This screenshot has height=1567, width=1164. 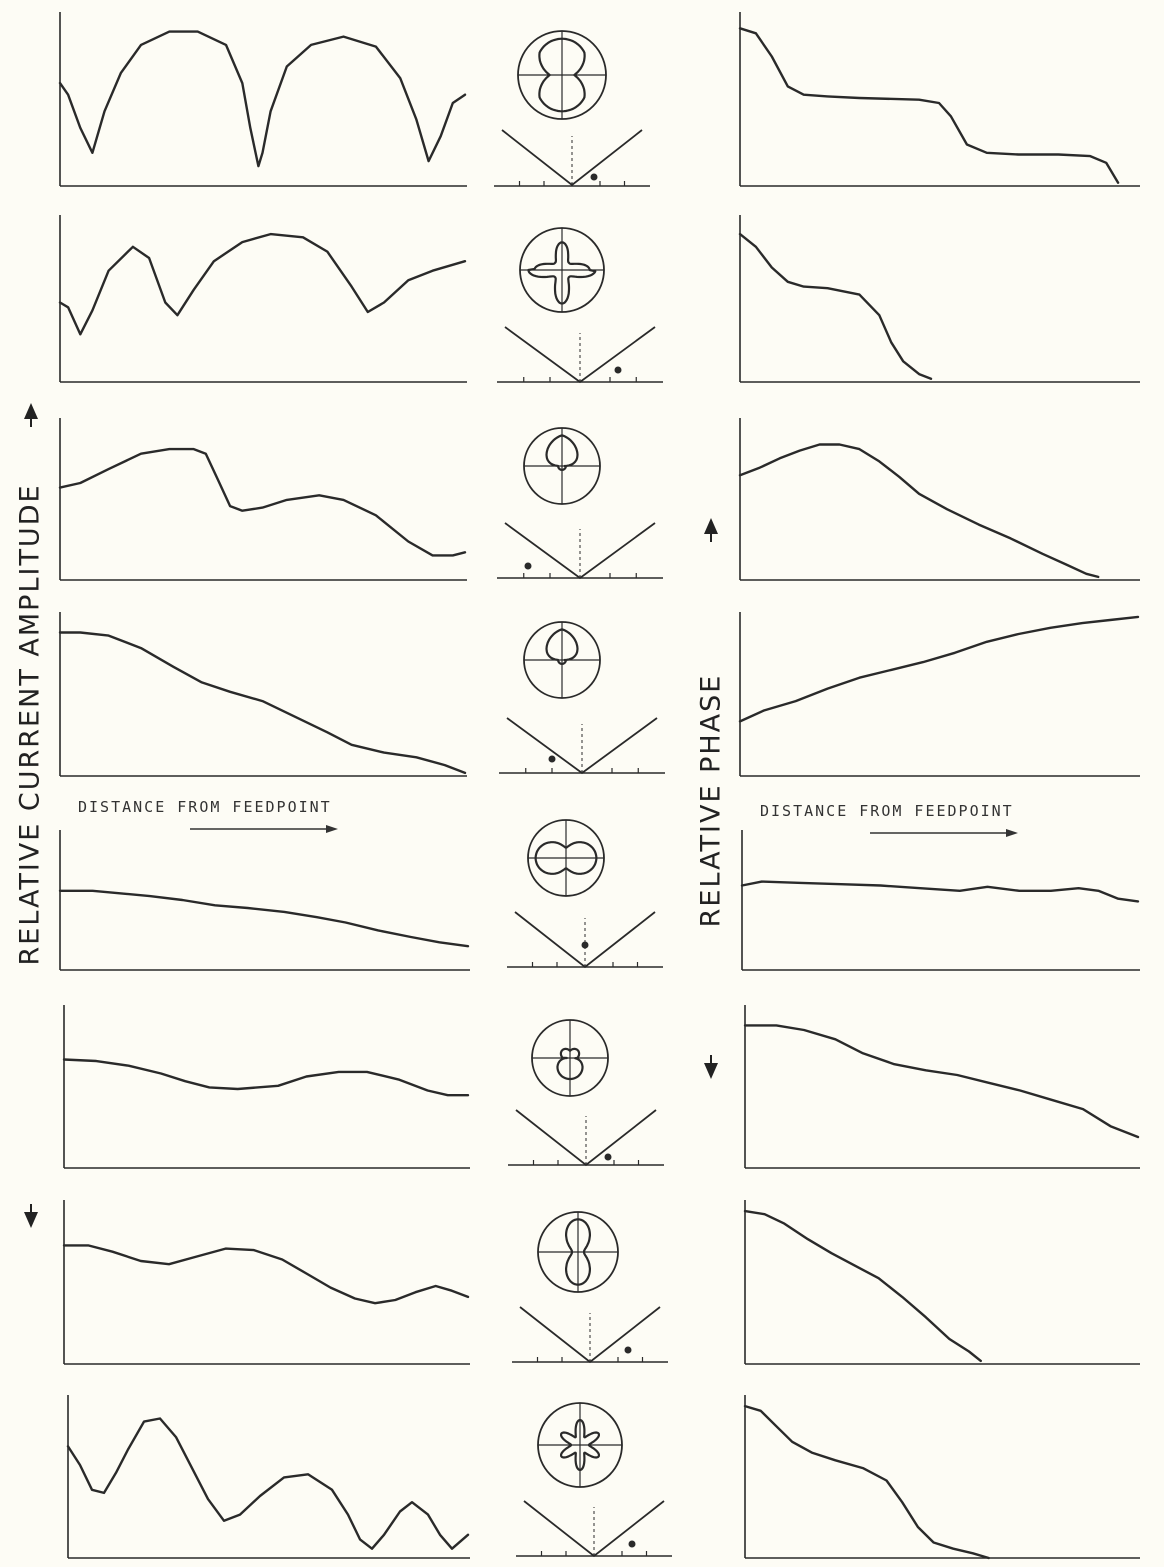 I want to click on phase-arrow-up, so click(x=711, y=530).